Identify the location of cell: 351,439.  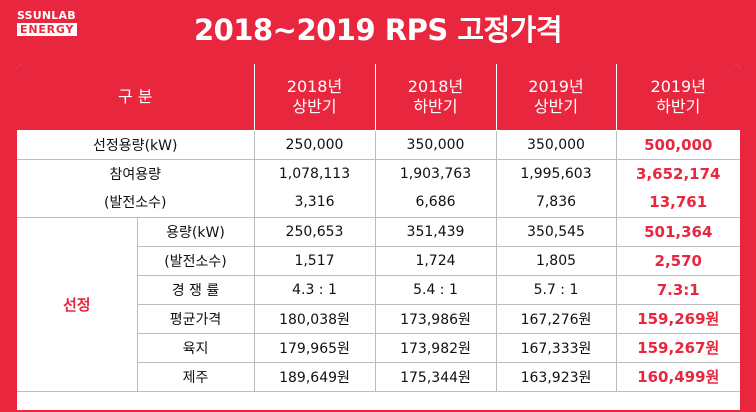
(435, 231).